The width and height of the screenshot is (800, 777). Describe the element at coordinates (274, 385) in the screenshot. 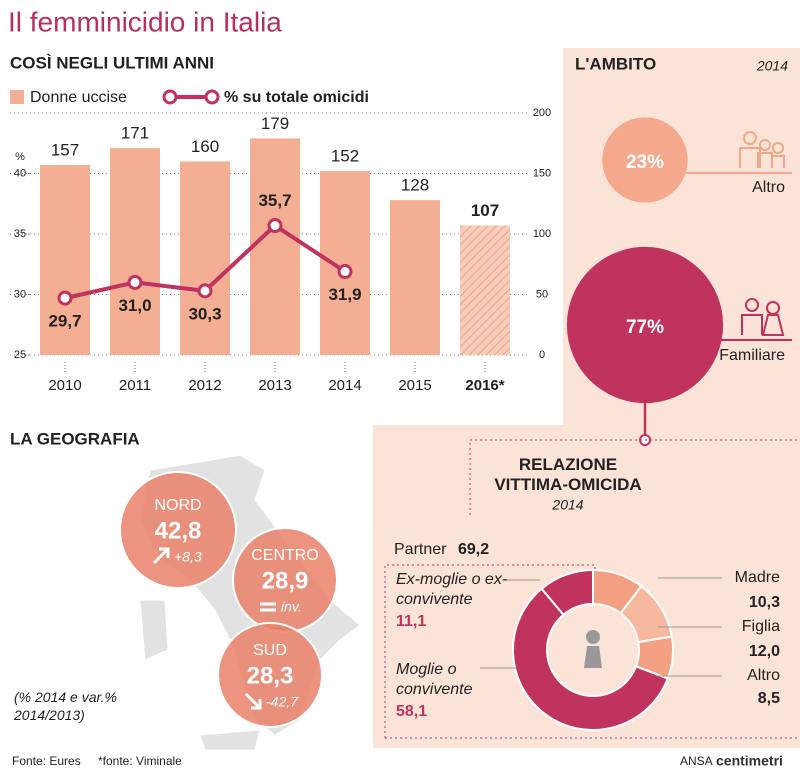

I see `x-tick-label: 2013` at that location.